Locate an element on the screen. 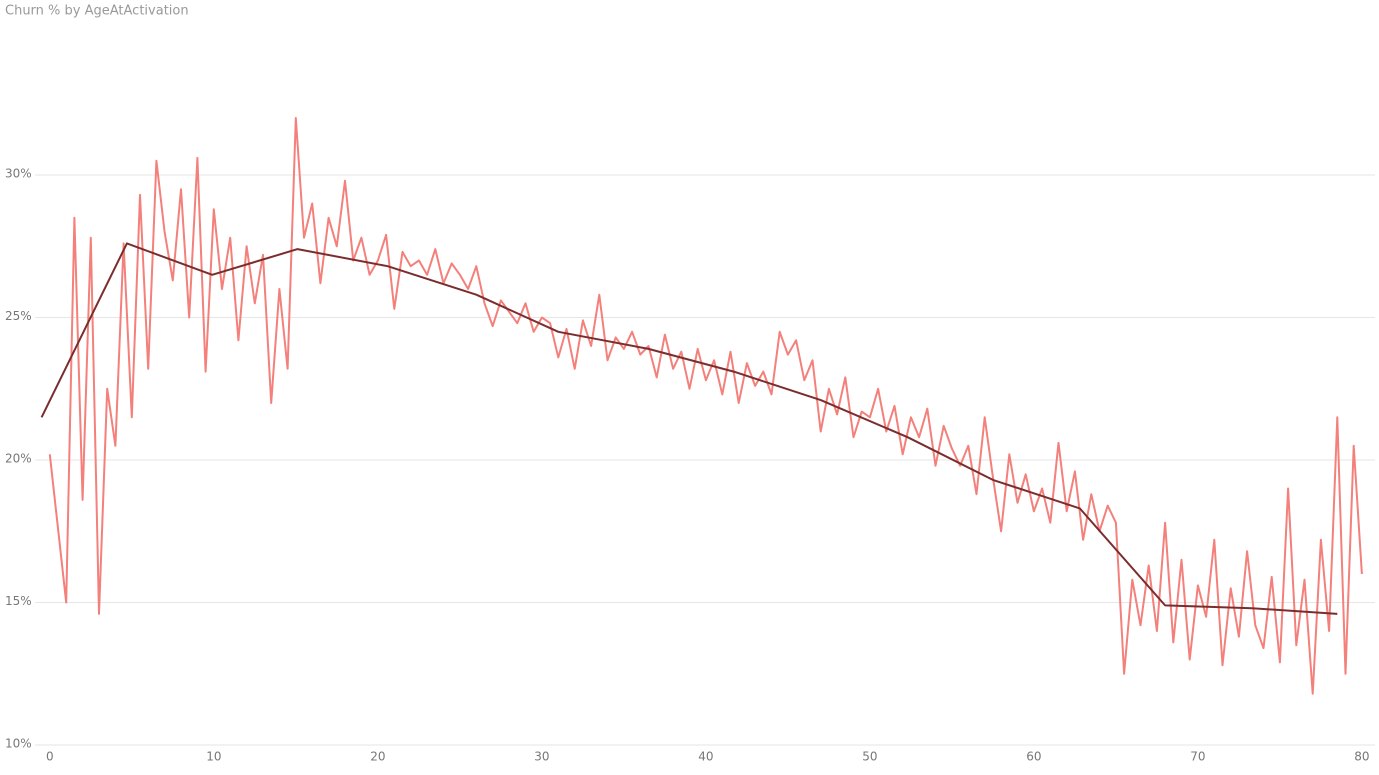  x-tick-label: 40 is located at coordinates (705, 757).